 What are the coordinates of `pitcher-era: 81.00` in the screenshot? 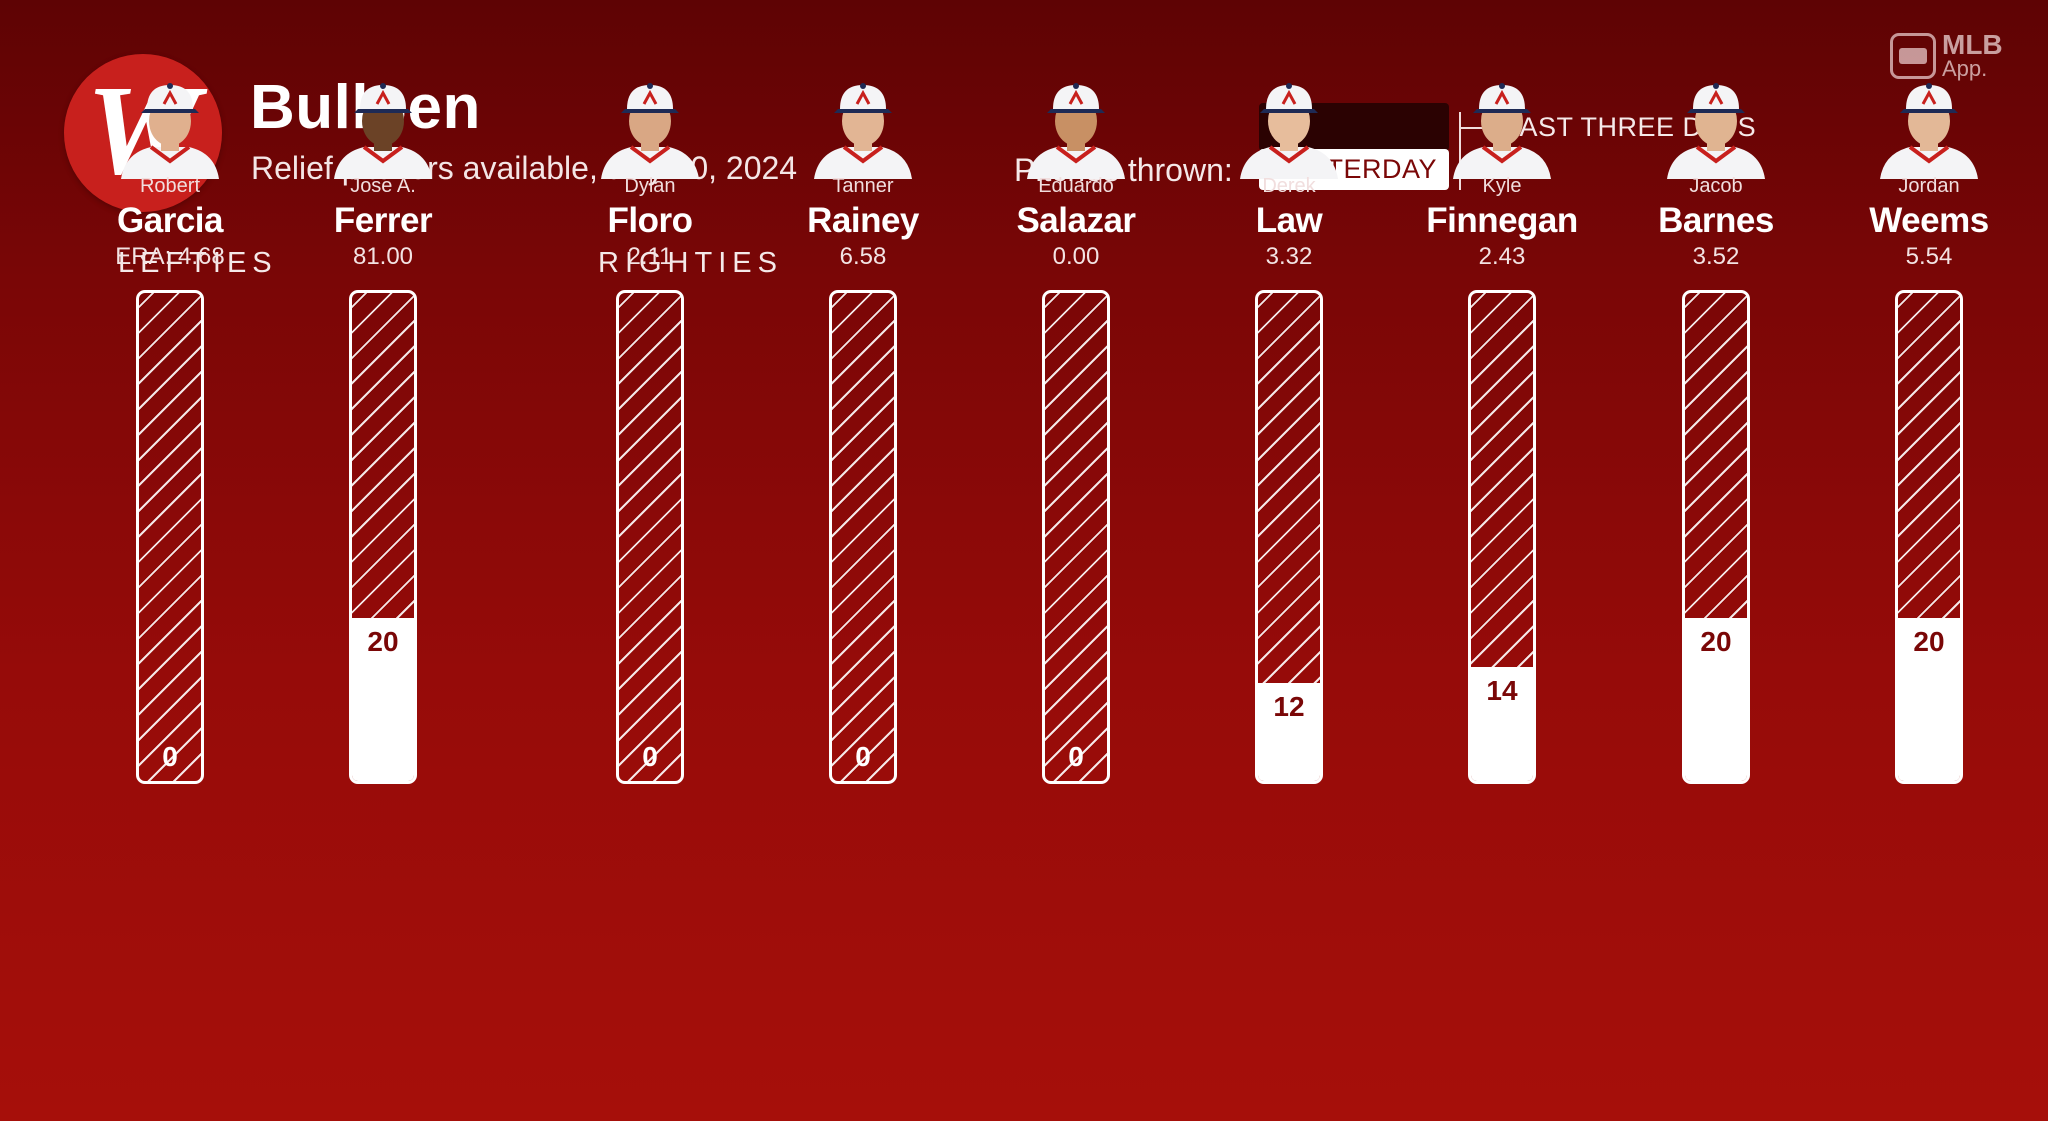 It's located at (383, 256).